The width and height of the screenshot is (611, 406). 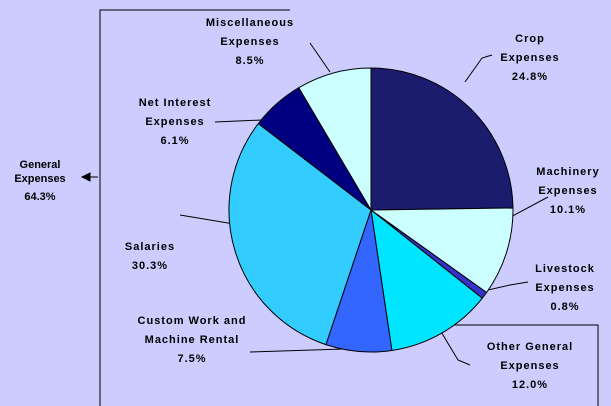 I want to click on bracket-right, so click(x=527, y=365).